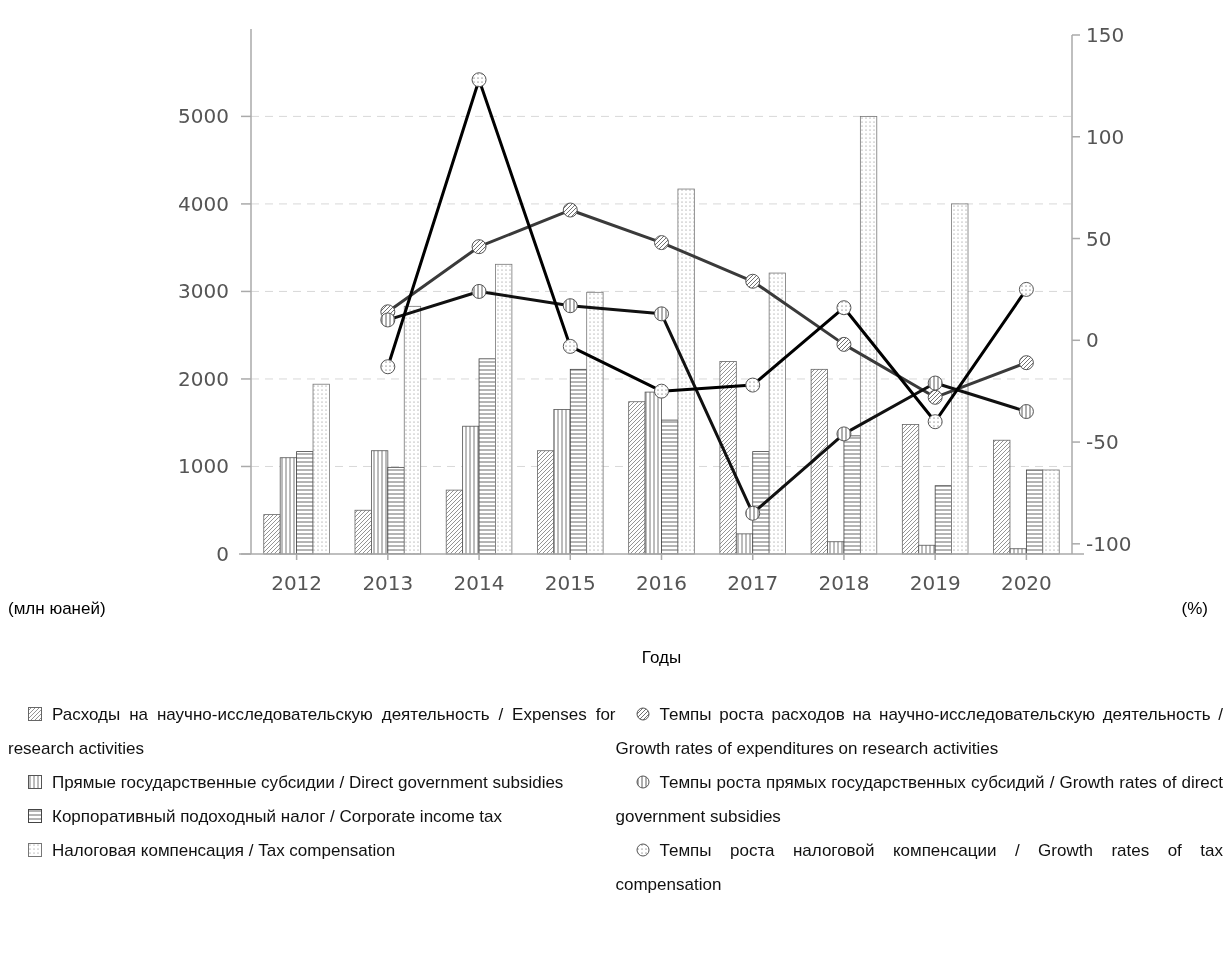  What do you see at coordinates (661, 583) in the screenshot?
I see `x-tick-label: 2016` at bounding box center [661, 583].